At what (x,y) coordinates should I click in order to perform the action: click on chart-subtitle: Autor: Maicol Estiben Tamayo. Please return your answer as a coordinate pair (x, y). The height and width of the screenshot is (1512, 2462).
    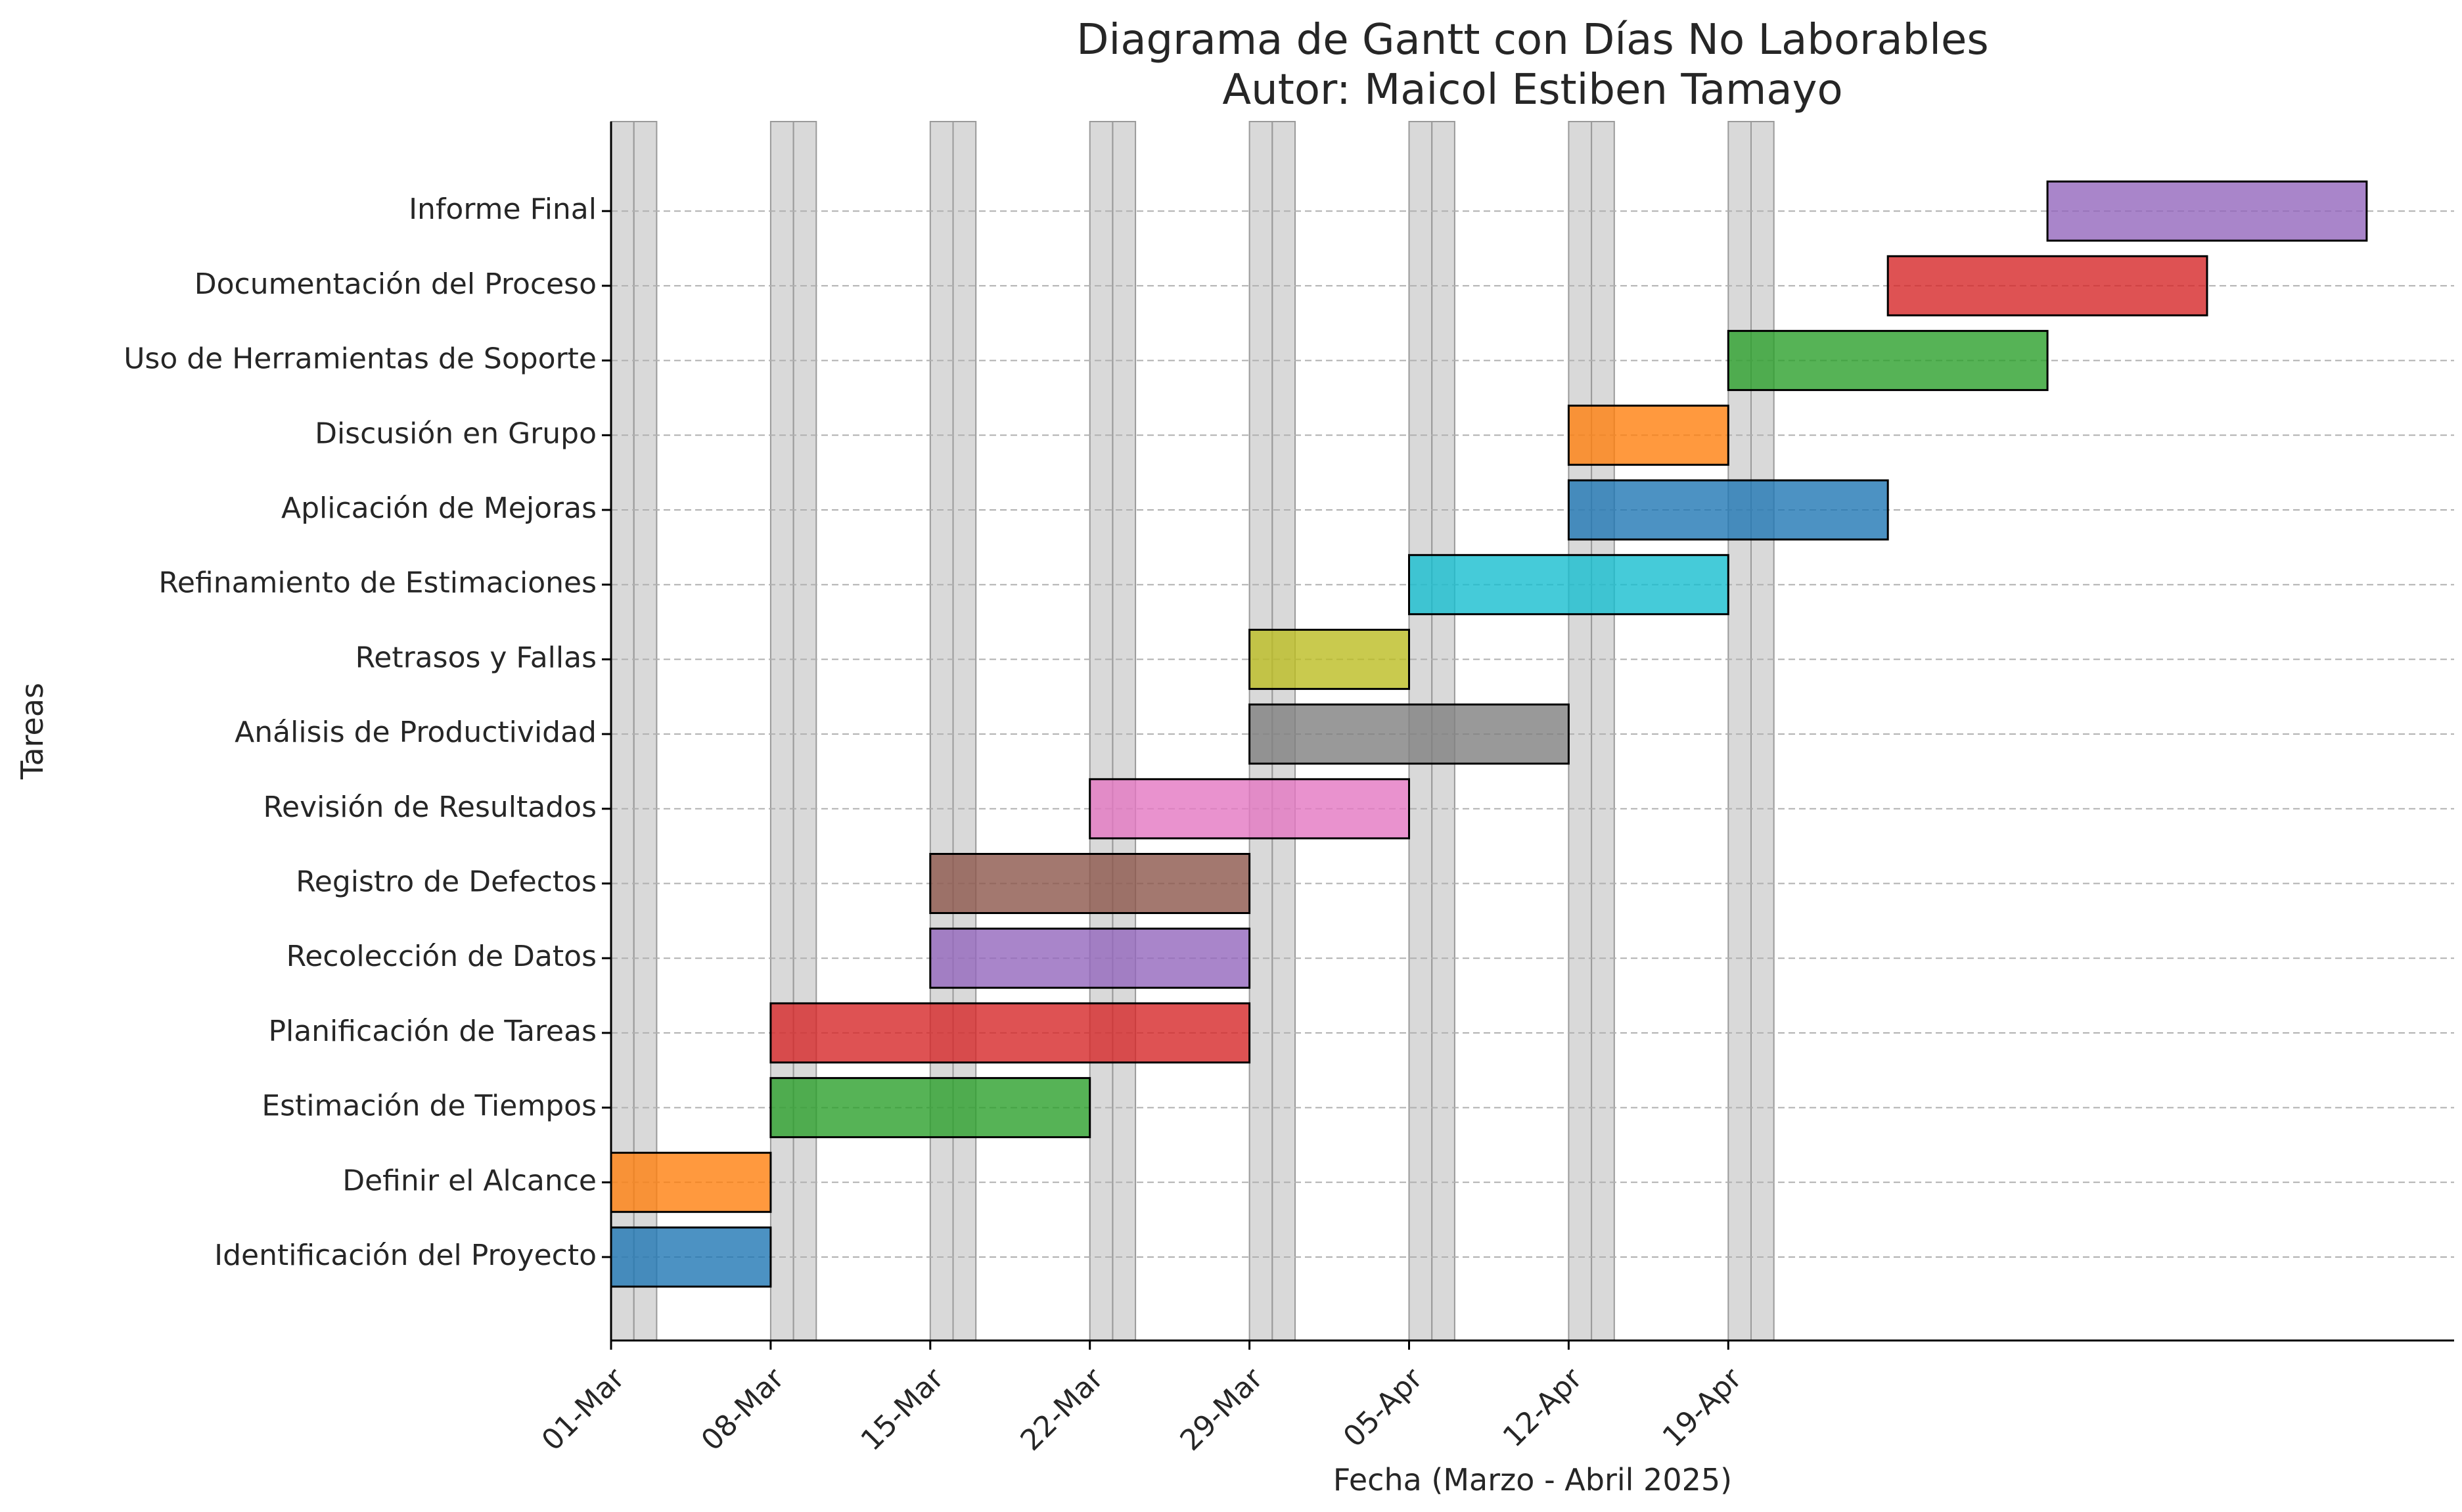
    Looking at the image, I should click on (1532, 90).